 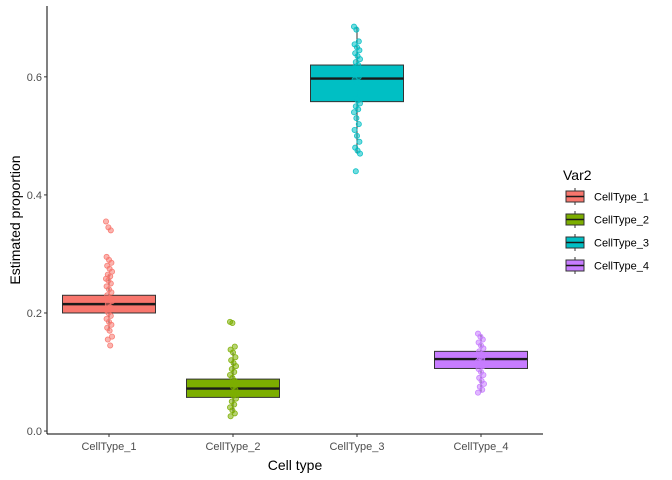 What do you see at coordinates (295, 443) in the screenshot?
I see `x-axis-ticks: CellType_1 CellType_2 CellType_3 CellType_4` at bounding box center [295, 443].